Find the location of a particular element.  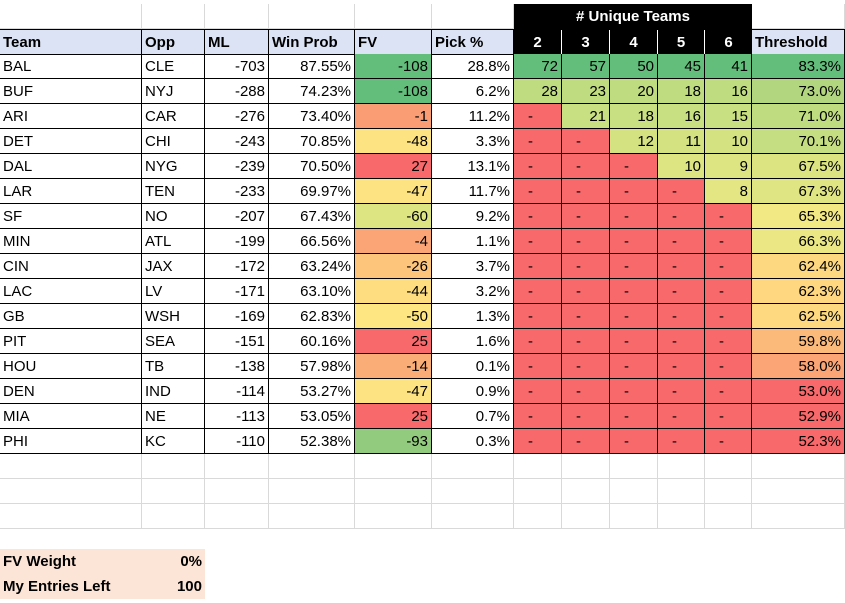

unique-4-cell: 18 is located at coordinates (634, 116).